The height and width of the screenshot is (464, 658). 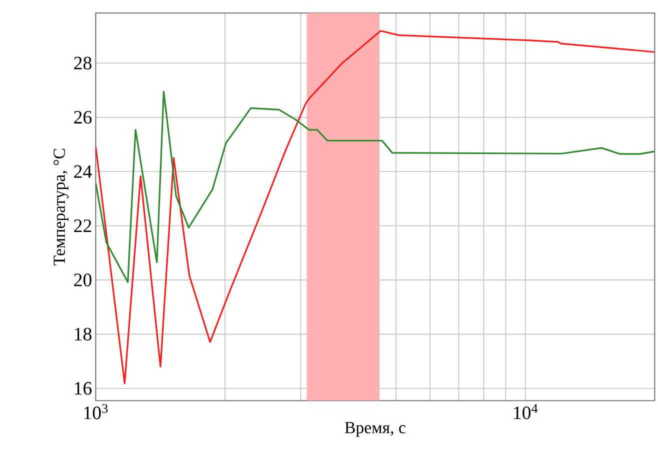 I want to click on y-tick-label: 20, so click(x=83, y=279).